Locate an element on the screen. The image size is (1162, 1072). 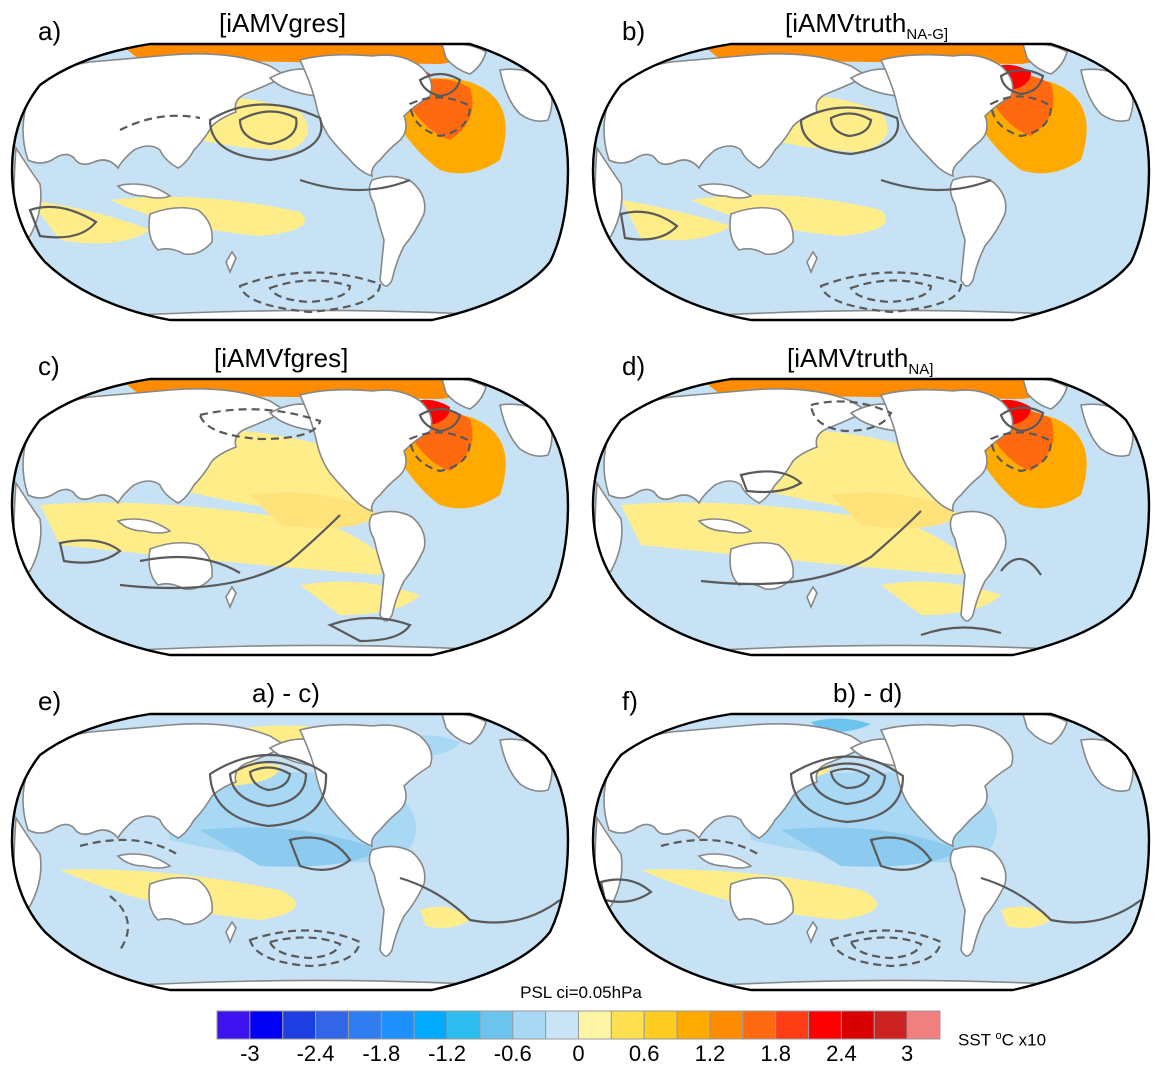
panel-title-c: [iAMVfgres] is located at coordinates (281, 364).